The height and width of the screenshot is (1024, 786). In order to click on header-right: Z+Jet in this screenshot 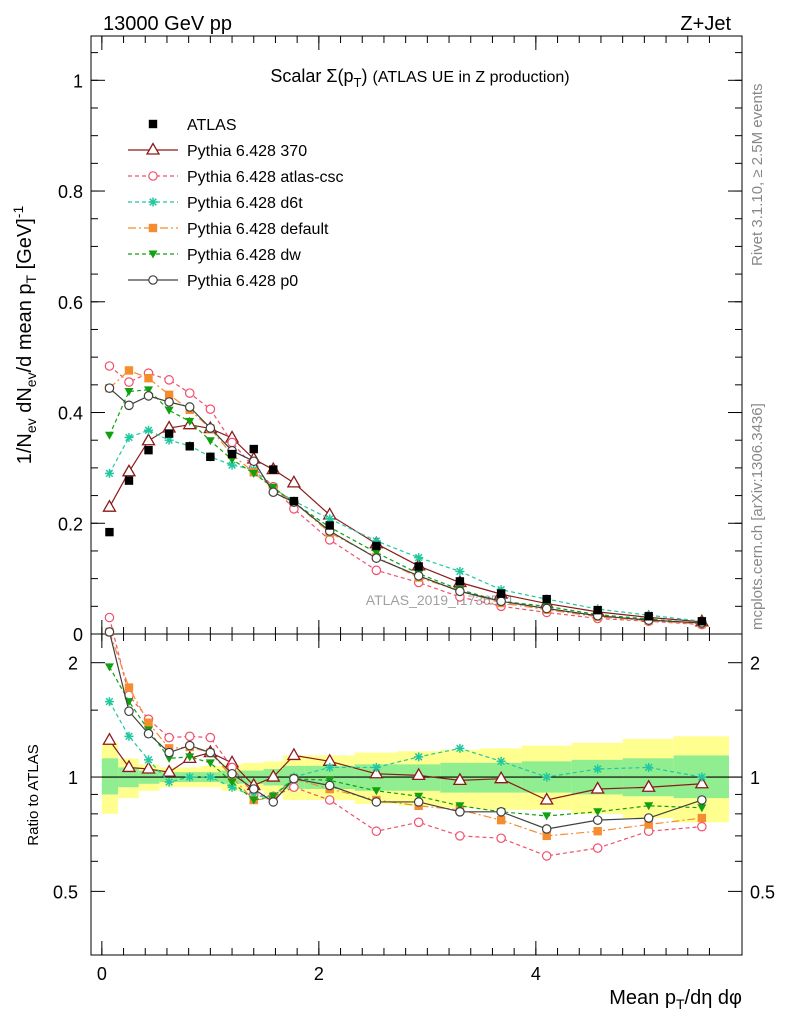, I will do `click(705, 24)`.